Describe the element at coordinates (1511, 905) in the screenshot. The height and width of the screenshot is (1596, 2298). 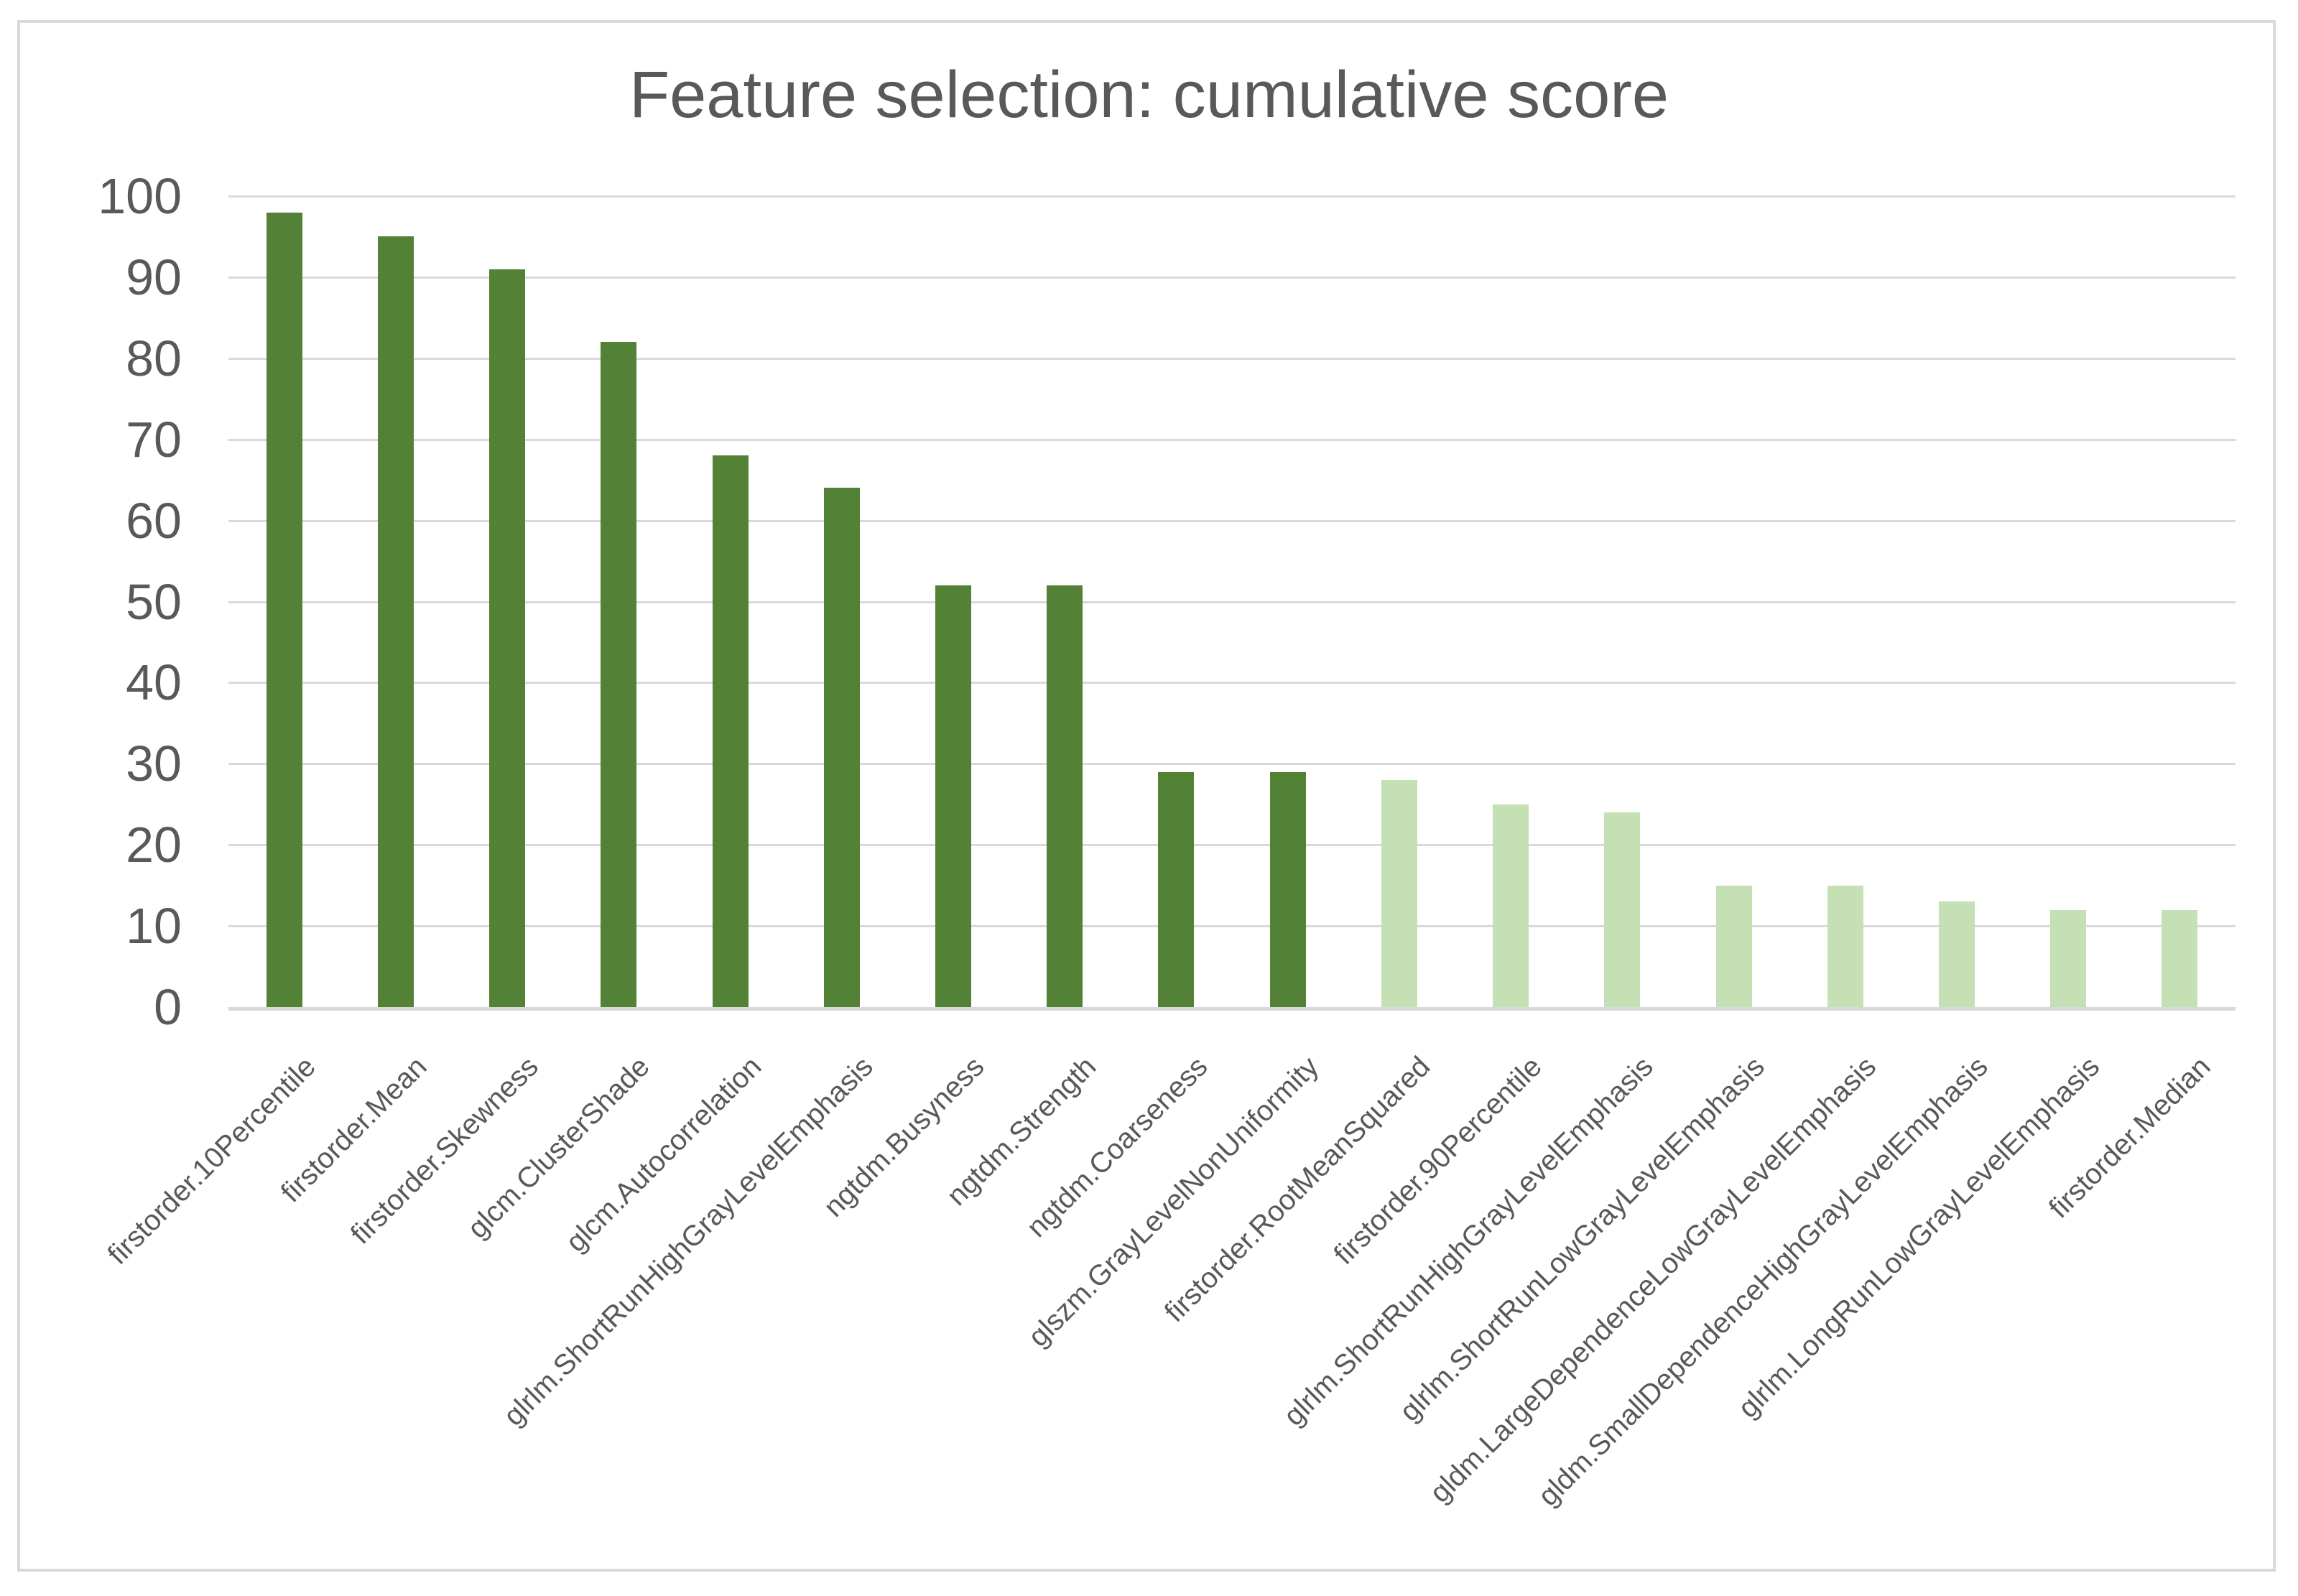
I see `bar-firstorder.90Percentile` at that location.